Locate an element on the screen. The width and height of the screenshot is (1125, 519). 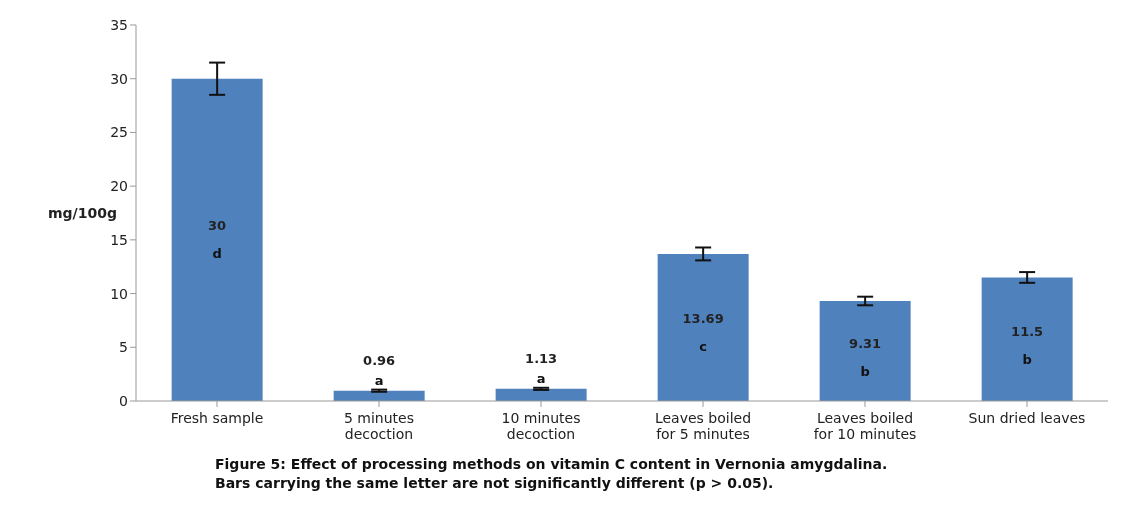
y-tick-label: 25 is located at coordinates (119, 132).